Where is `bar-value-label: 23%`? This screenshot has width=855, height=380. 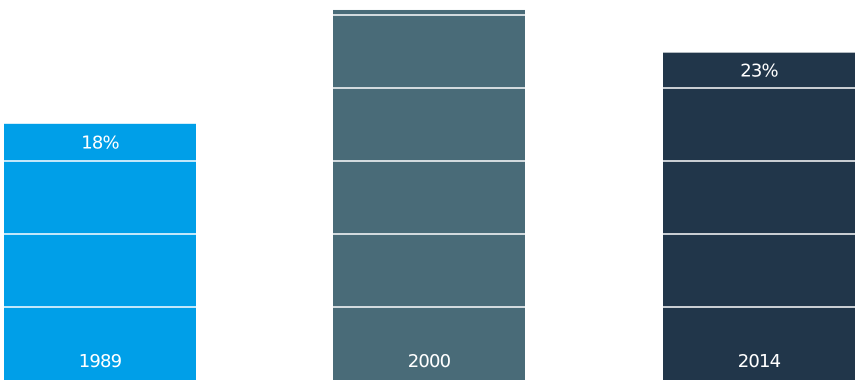
bar-value-label: 23% is located at coordinates (759, 70).